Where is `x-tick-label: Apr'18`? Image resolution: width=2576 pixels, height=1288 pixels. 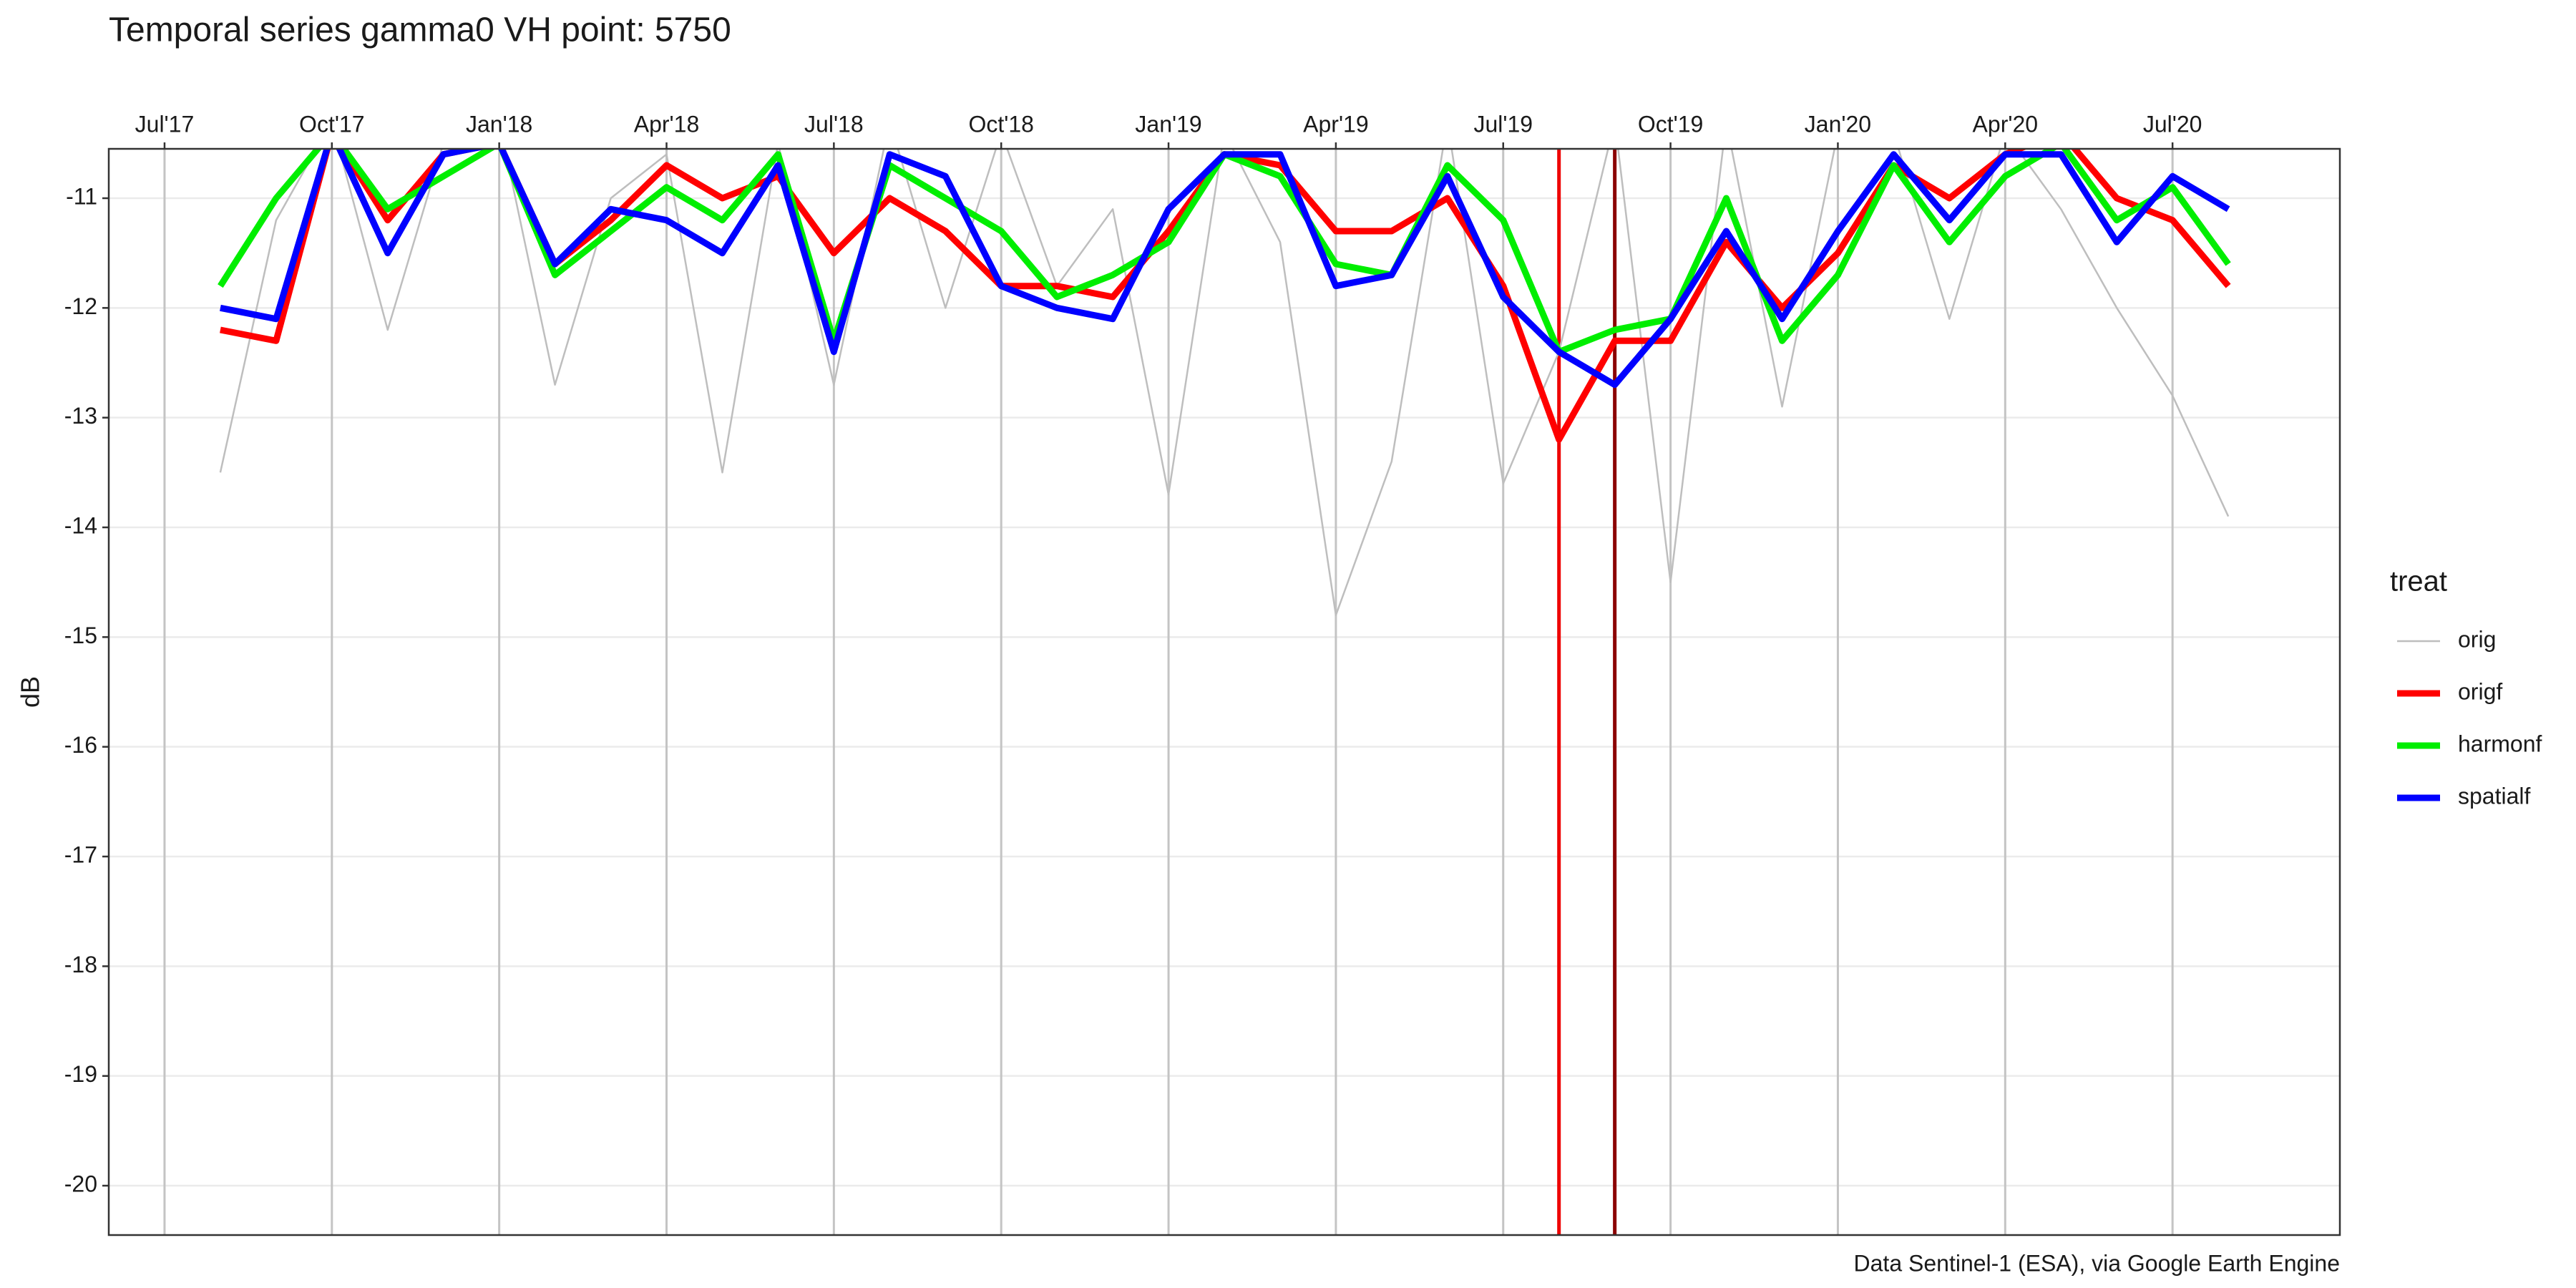 x-tick-label: Apr'18 is located at coordinates (667, 124).